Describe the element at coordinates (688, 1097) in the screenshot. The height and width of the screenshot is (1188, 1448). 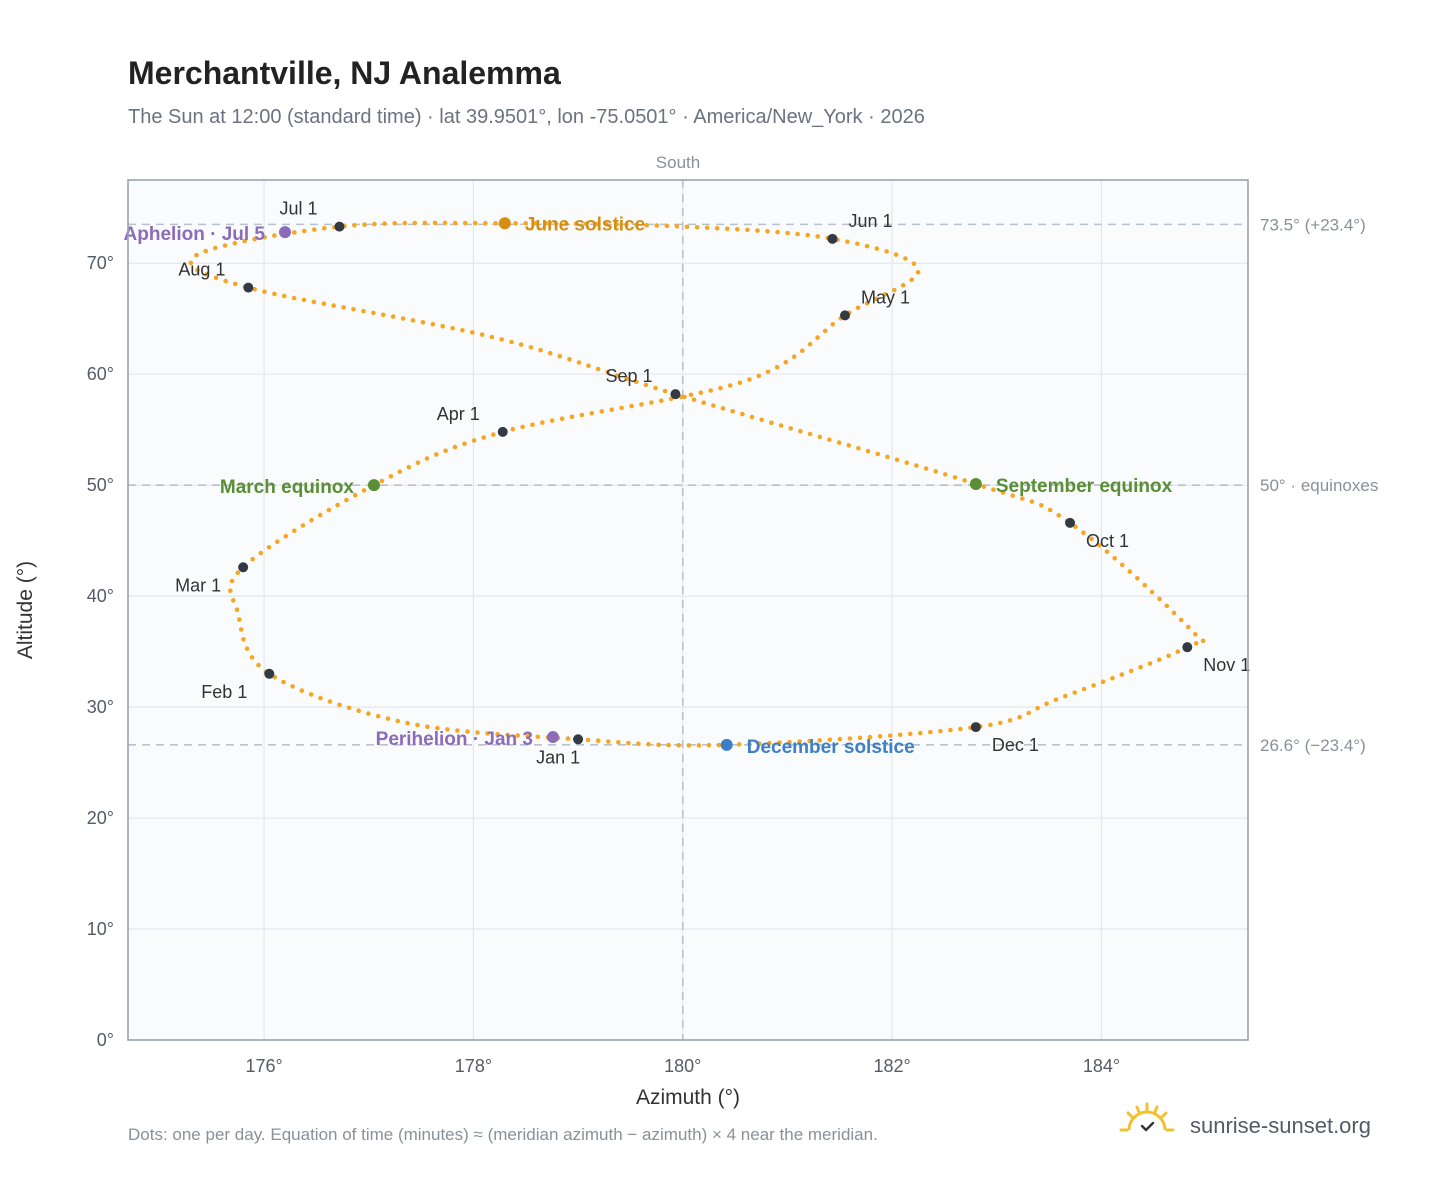
I see `x-axis-label: Azimuth (°)` at that location.